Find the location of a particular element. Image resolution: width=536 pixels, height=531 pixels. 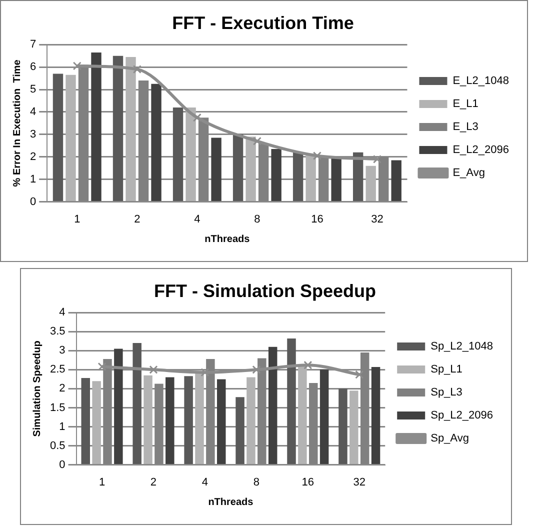

y-tick-label: 6 is located at coordinates (33, 67).